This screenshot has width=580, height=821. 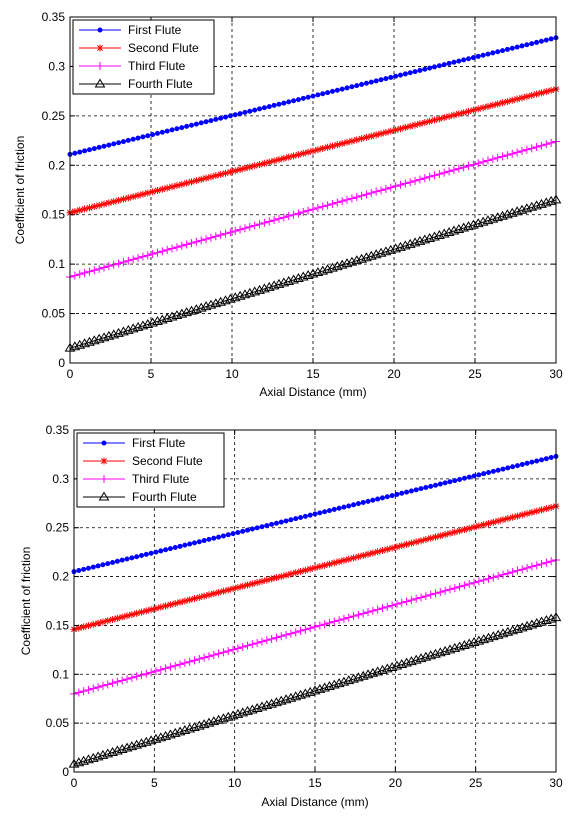 What do you see at coordinates (56, 264) in the screenshot?
I see `y-tick-label: 0.1` at bounding box center [56, 264].